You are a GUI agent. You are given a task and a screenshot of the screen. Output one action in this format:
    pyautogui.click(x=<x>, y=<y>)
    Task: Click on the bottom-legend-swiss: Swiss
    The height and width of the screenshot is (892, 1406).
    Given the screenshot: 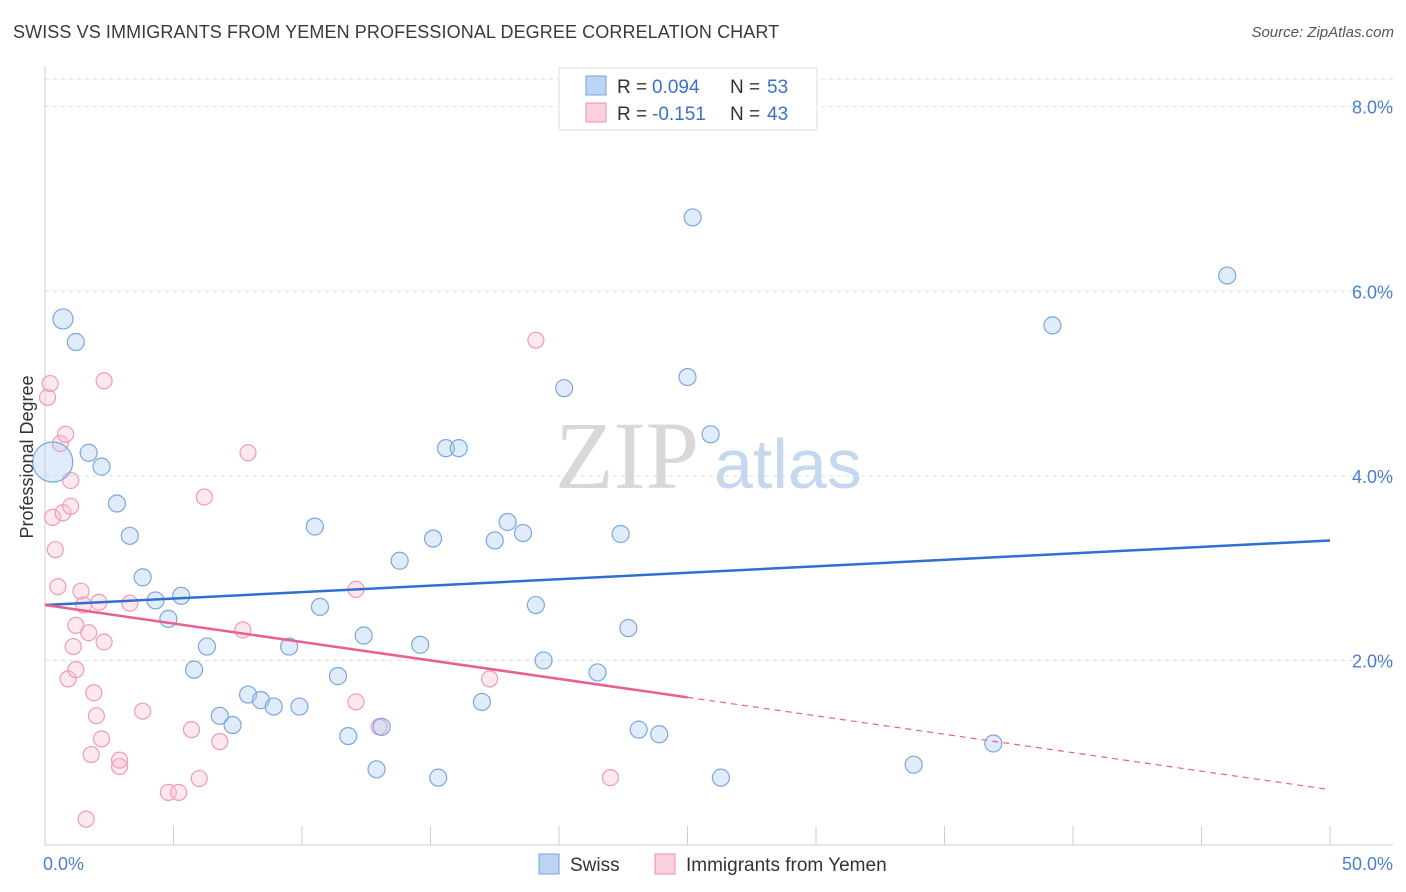 What is the action you would take?
    pyautogui.click(x=595, y=865)
    